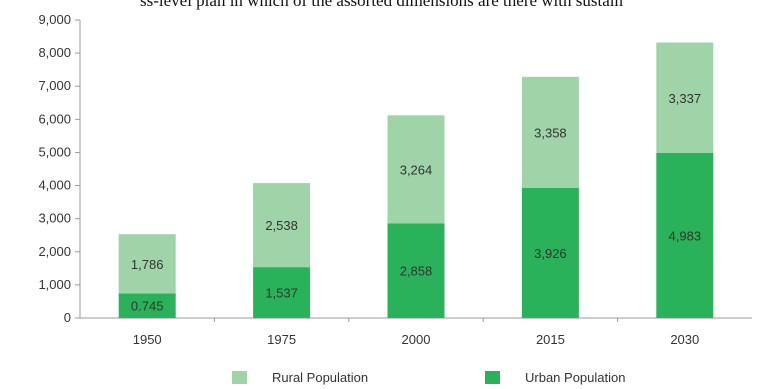 Image resolution: width=763 pixels, height=389 pixels. Describe the element at coordinates (492, 377) in the screenshot. I see `legend-swatch-urban` at that location.